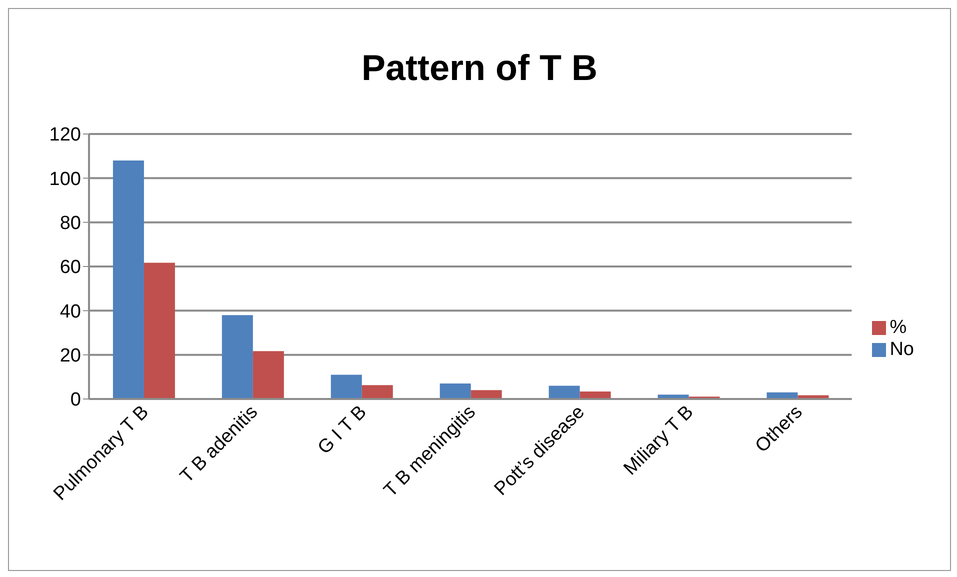 The width and height of the screenshot is (957, 577). What do you see at coordinates (902, 349) in the screenshot?
I see `legend-label: No` at bounding box center [902, 349].